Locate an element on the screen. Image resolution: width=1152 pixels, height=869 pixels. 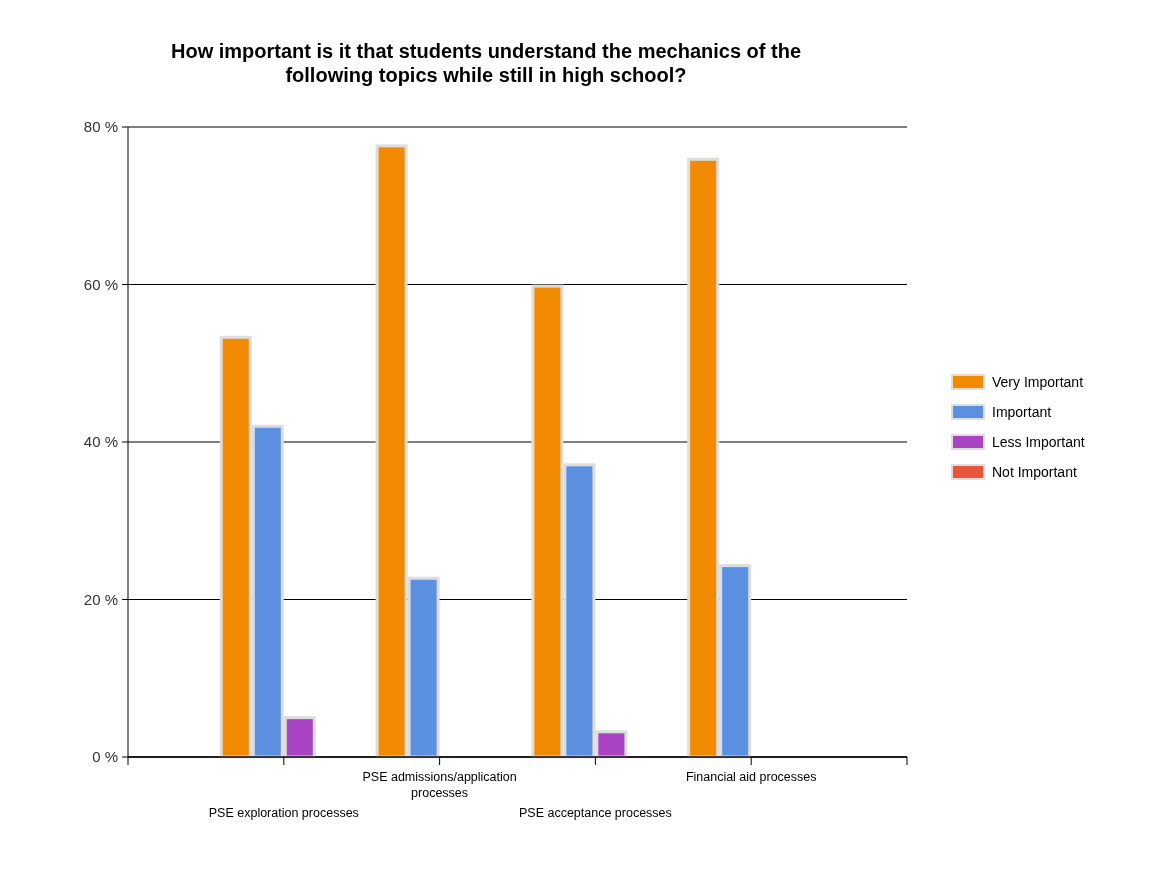
legend-label: Not Important is located at coordinates (1034, 471).